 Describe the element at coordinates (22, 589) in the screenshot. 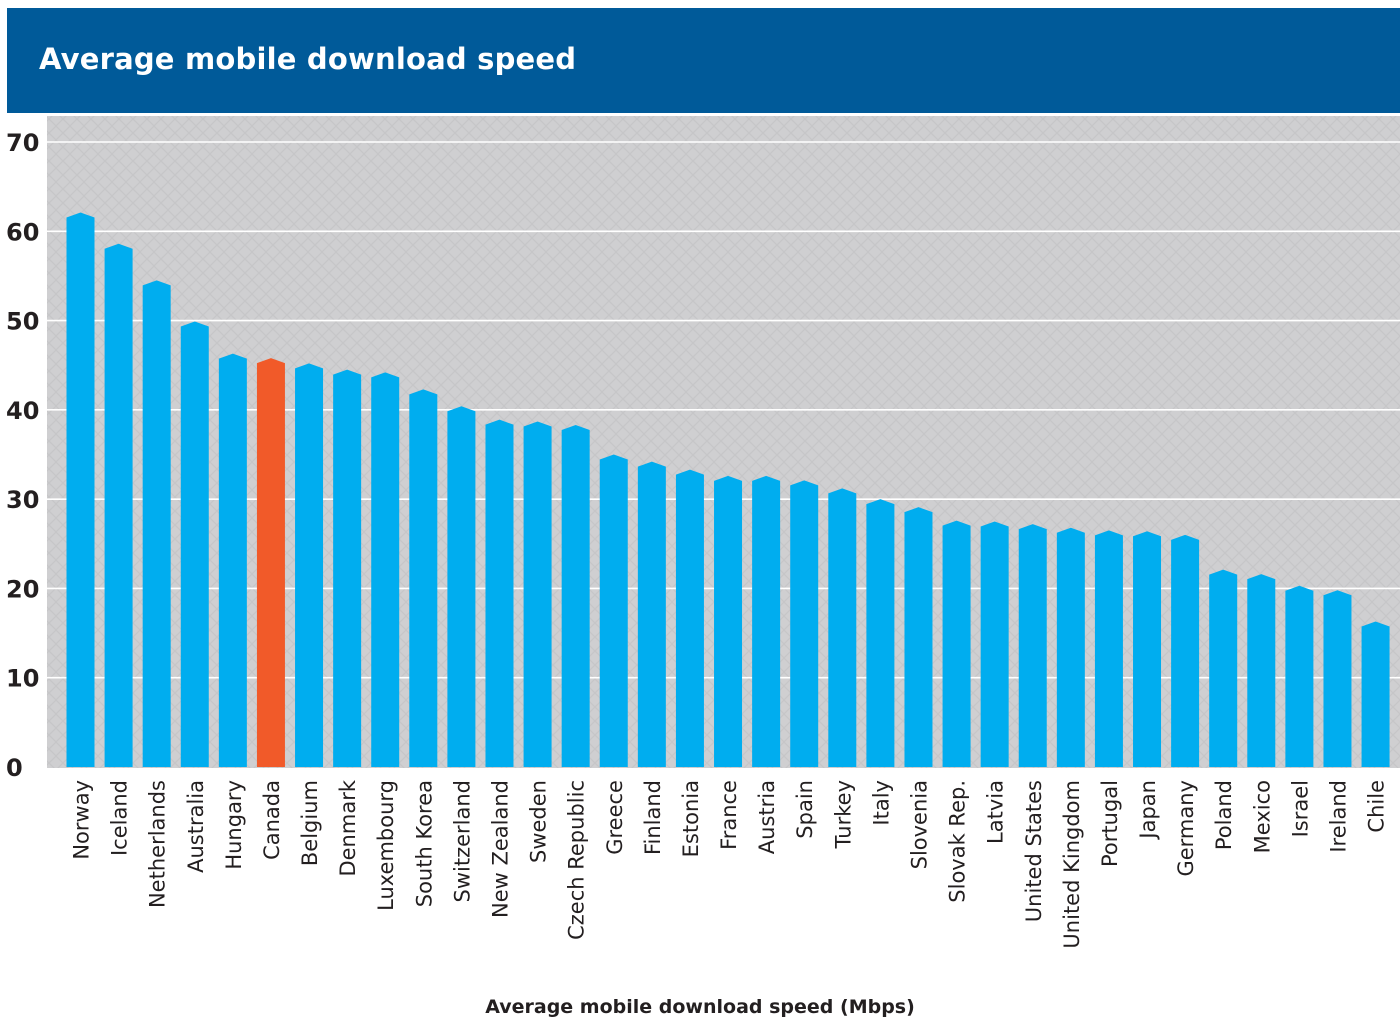

I see `y-tick-label: 20` at that location.